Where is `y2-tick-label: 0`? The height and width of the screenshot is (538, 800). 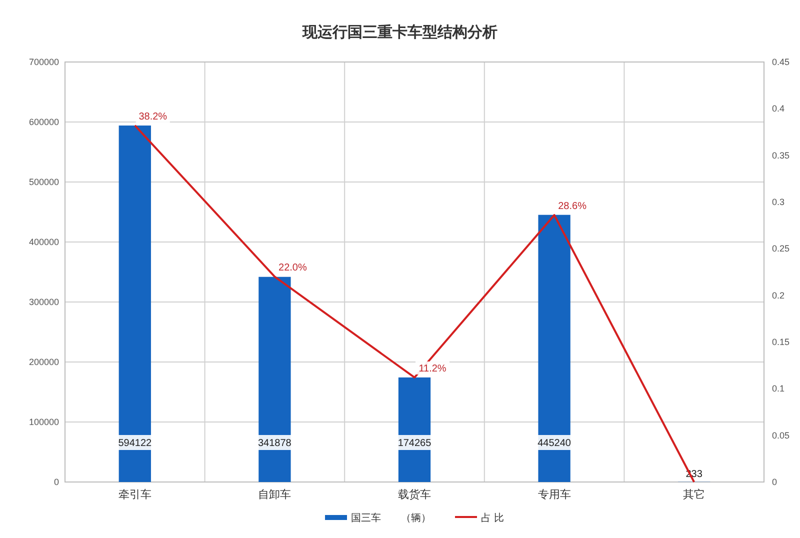 y2-tick-label: 0 is located at coordinates (775, 482).